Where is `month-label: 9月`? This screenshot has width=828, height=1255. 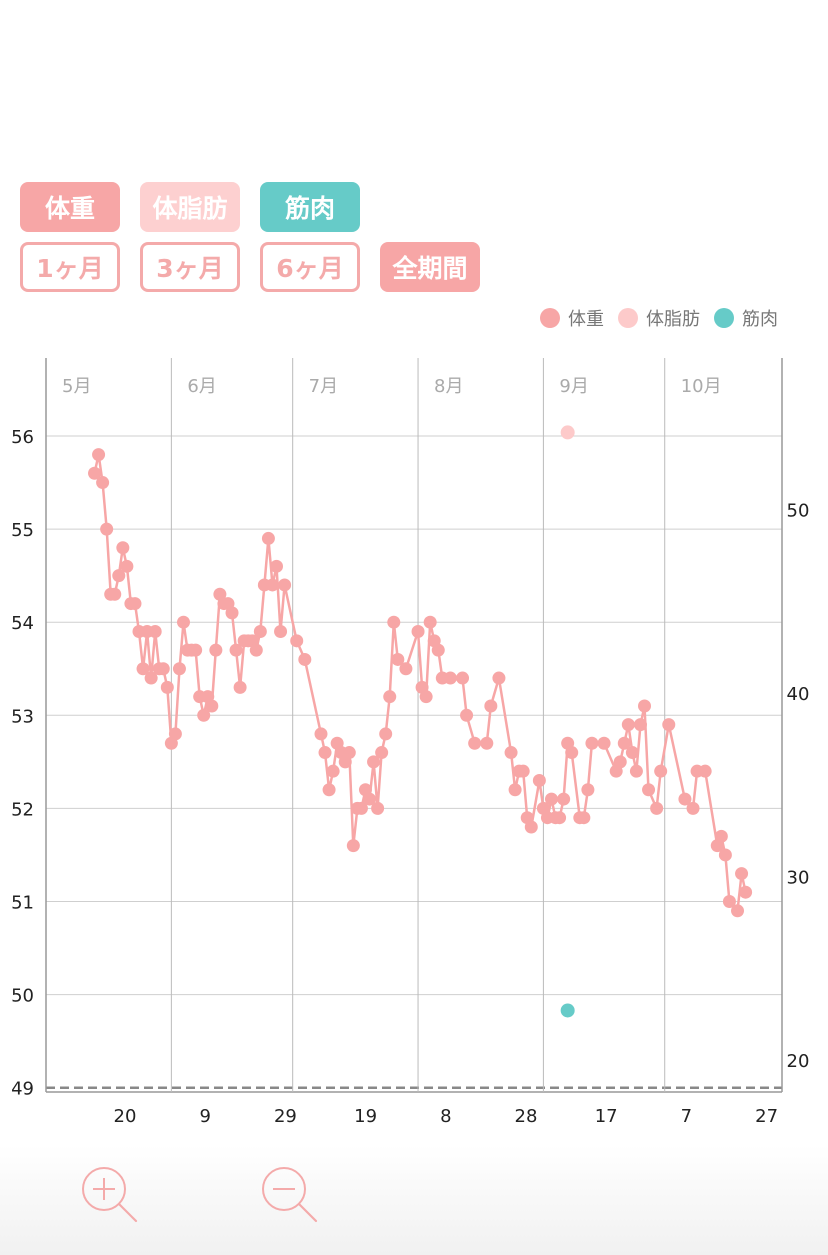 month-label: 9月 is located at coordinates (573, 386).